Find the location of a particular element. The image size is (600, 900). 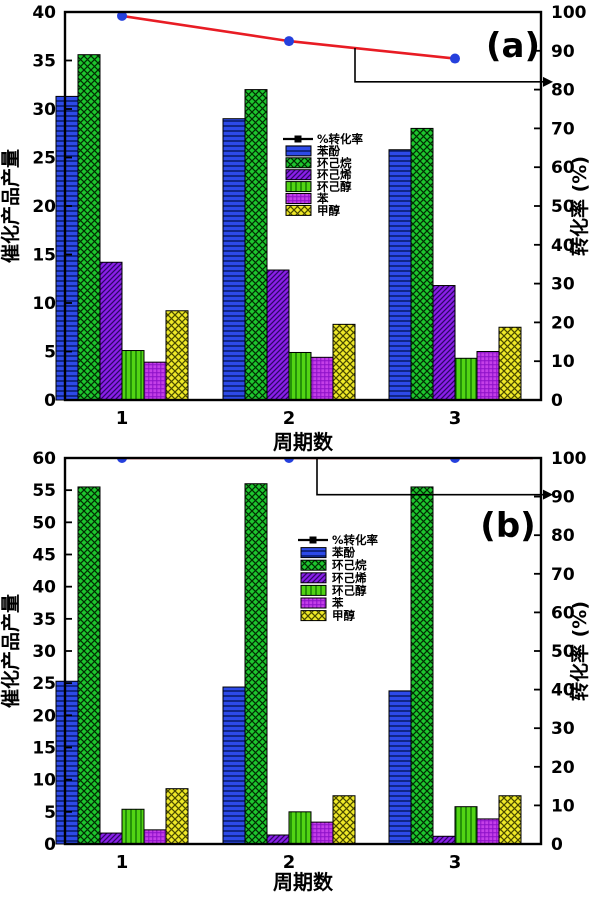

legend-label-cyclohexane: 环己烷 is located at coordinates (334, 163).